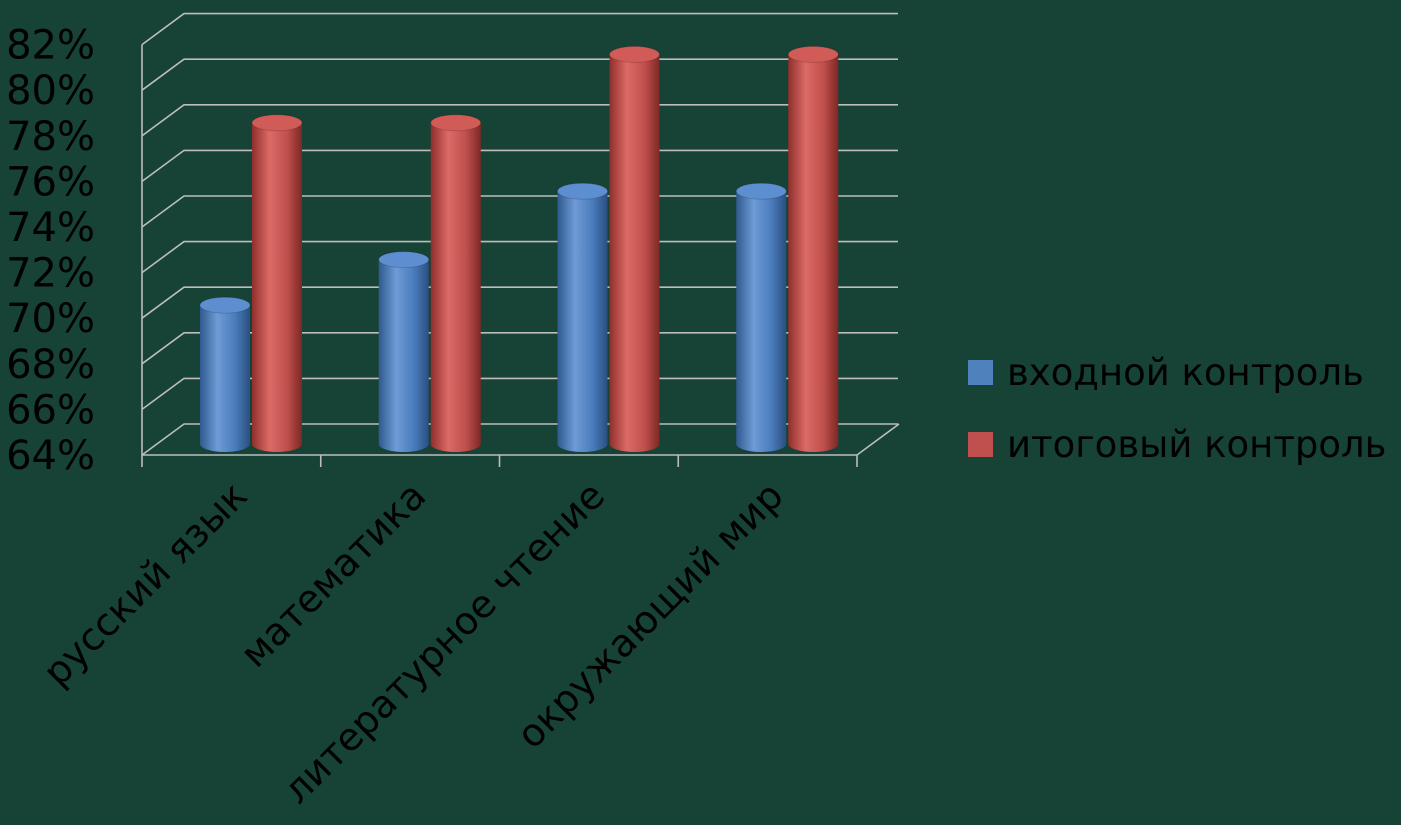 The height and width of the screenshot is (825, 1401). Describe the element at coordinates (50, 91) in the screenshot. I see `y-tick-label: 80%` at that location.